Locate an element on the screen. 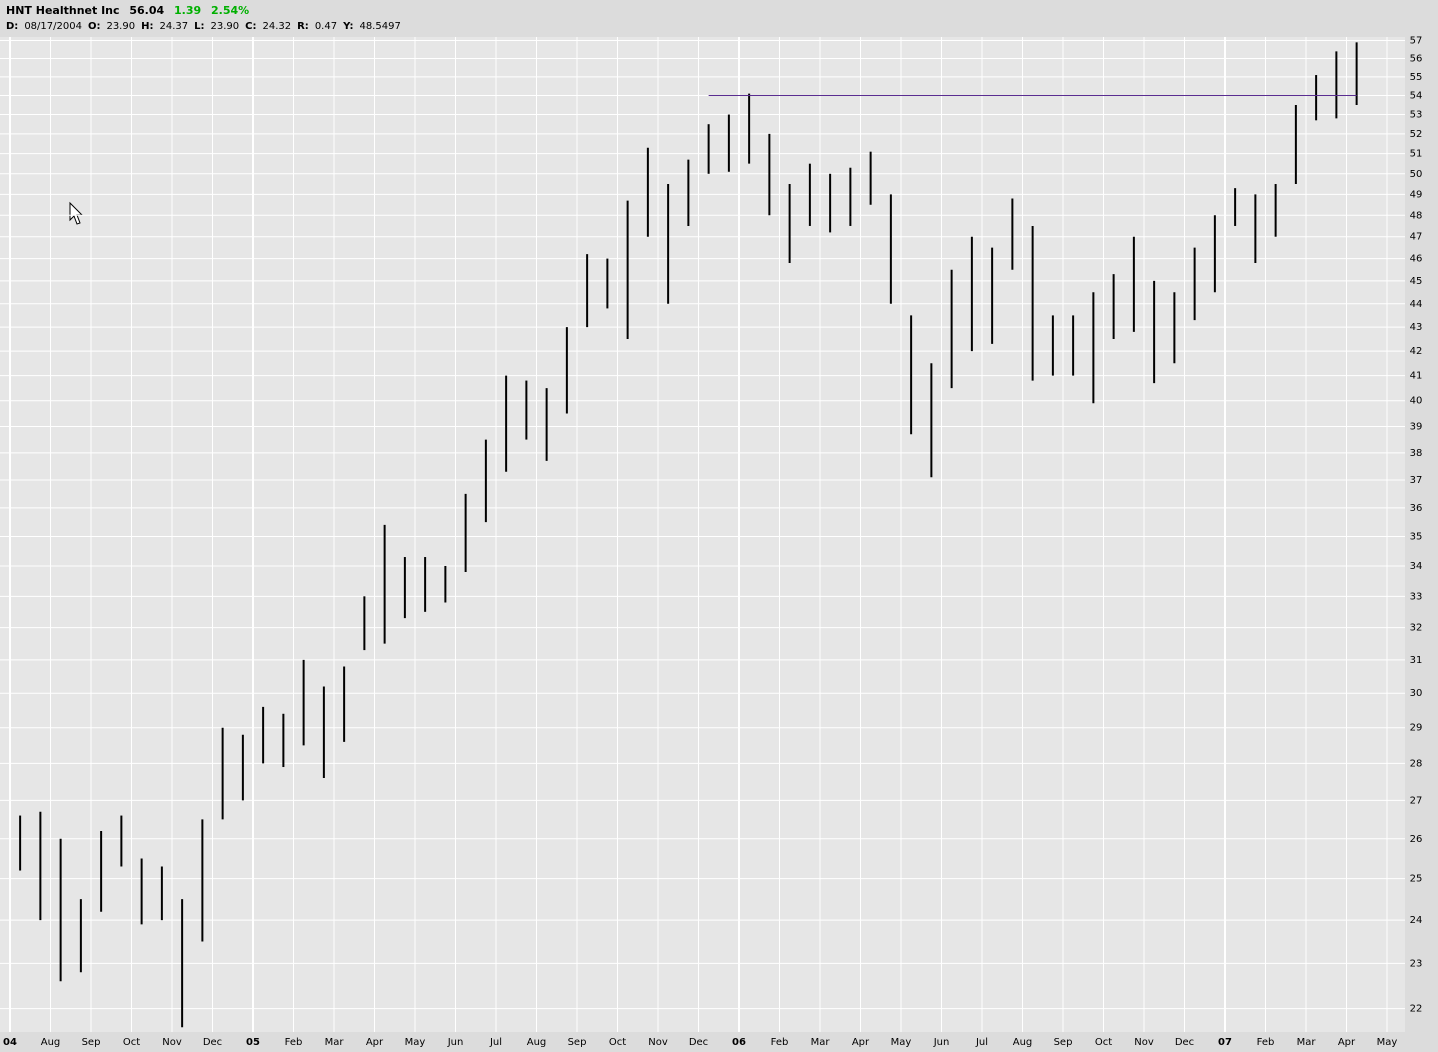 The width and height of the screenshot is (1438, 1052). info-label: Y: is located at coordinates (348, 26).